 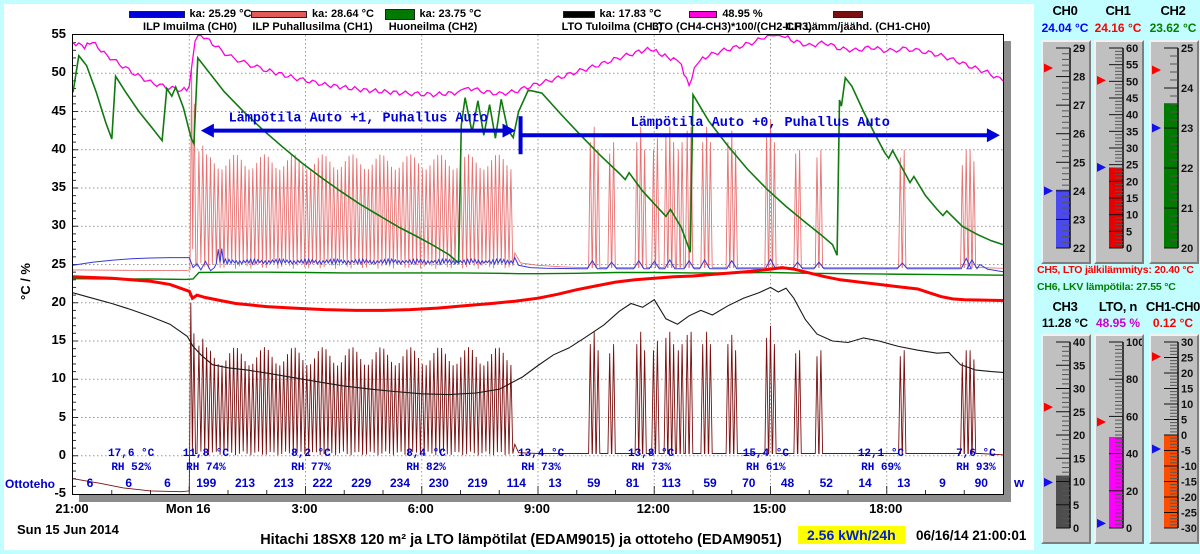 I want to click on y-tick-label: 40, so click(x=58, y=148).